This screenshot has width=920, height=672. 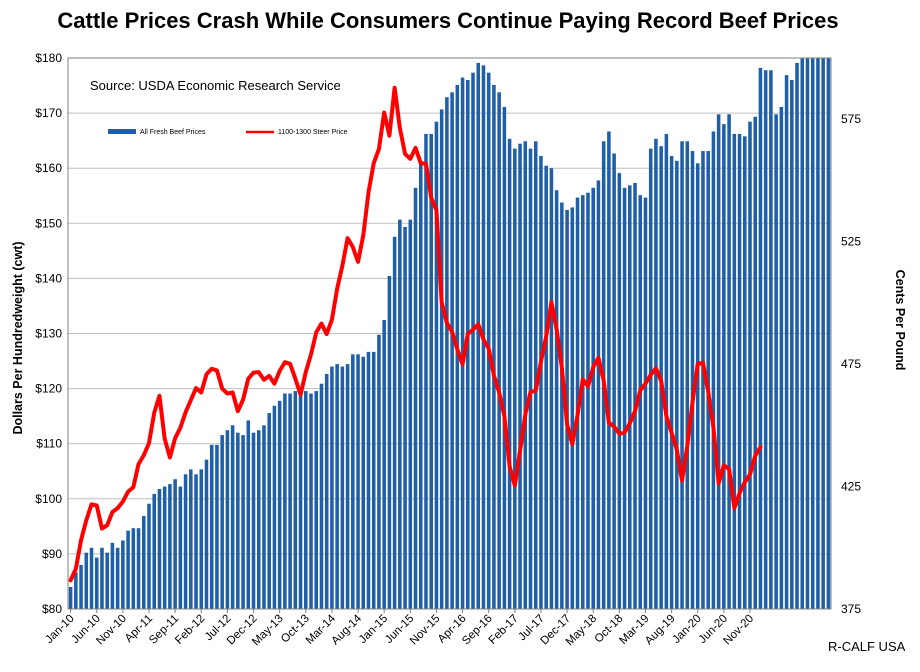 I want to click on right-axis-ticks: 375 425 475 525 575, so click(x=851, y=364).